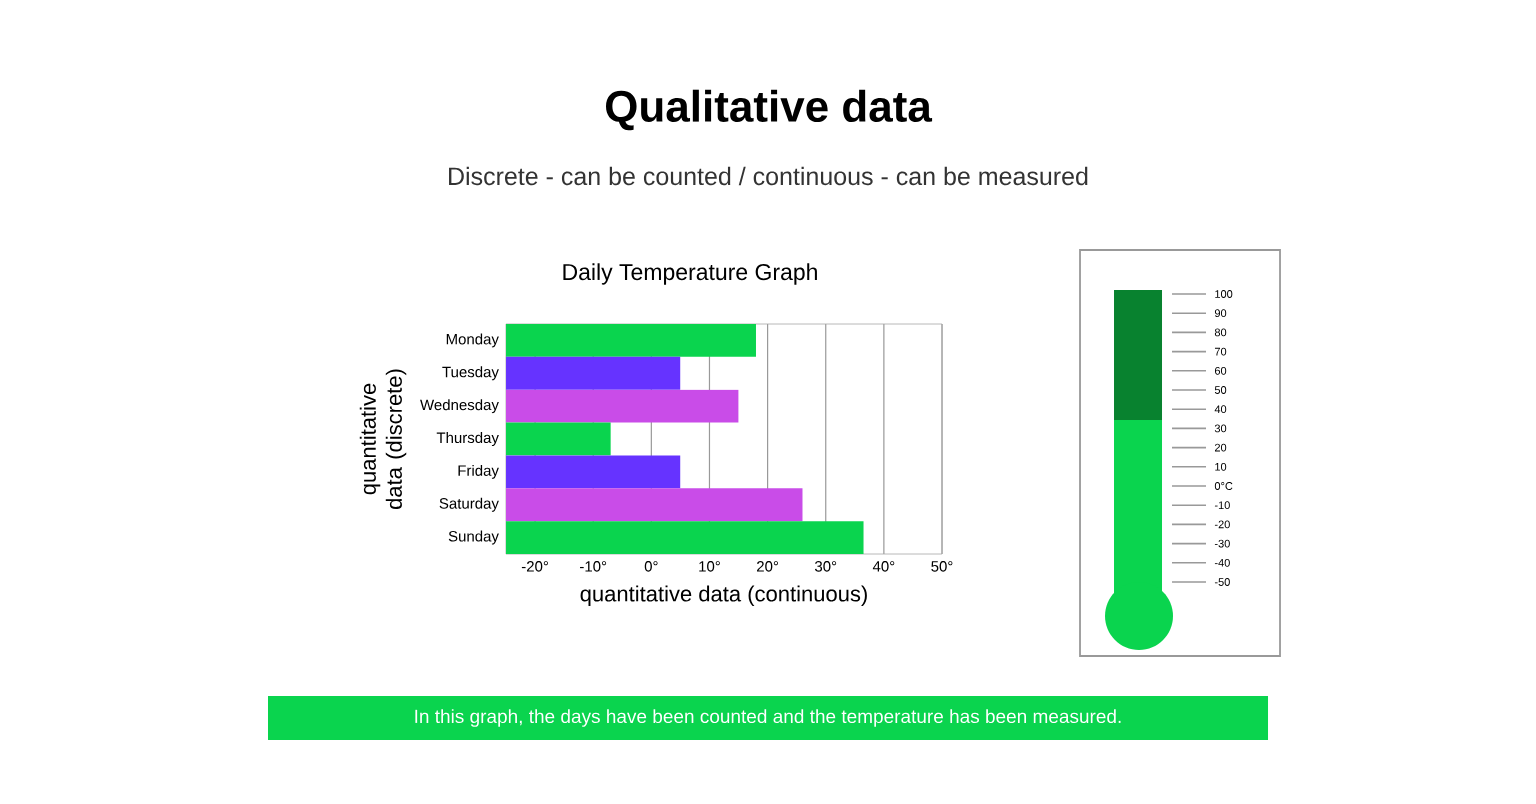 The image size is (1536, 804). Describe the element at coordinates (690, 274) in the screenshot. I see `text: Daily Temperature Graph` at that location.